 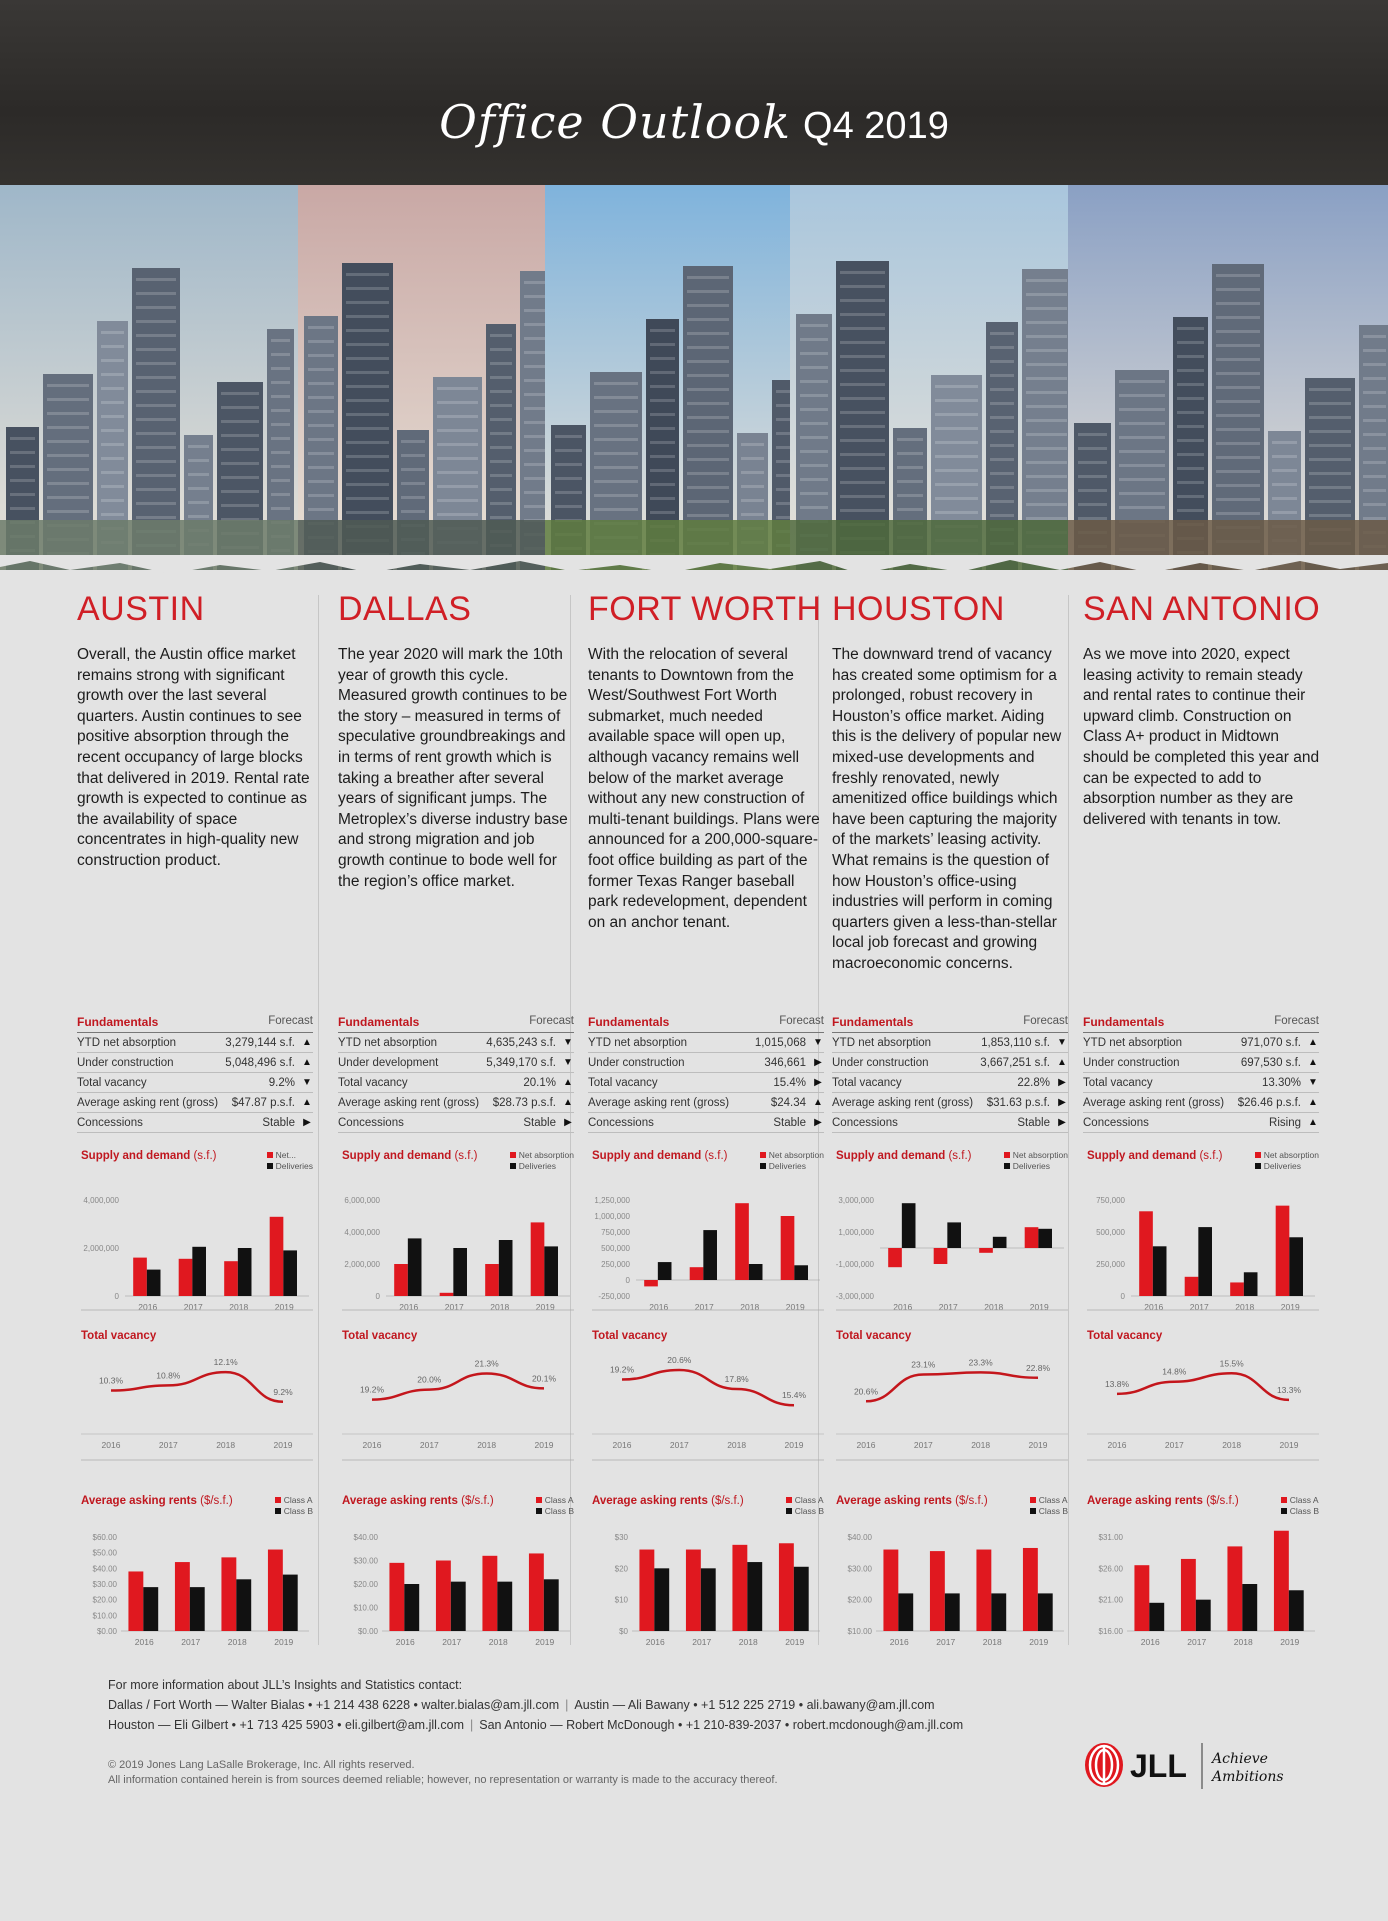 I want to click on metric-value: 3,279,144 s.f., so click(x=260, y=1042).